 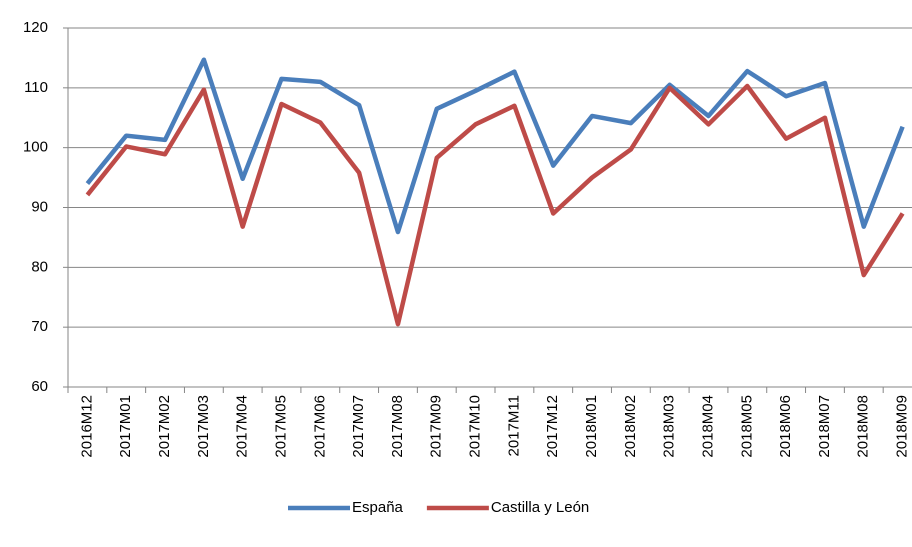 I want to click on x-tick-label: 2018M04, so click(x=707, y=426).